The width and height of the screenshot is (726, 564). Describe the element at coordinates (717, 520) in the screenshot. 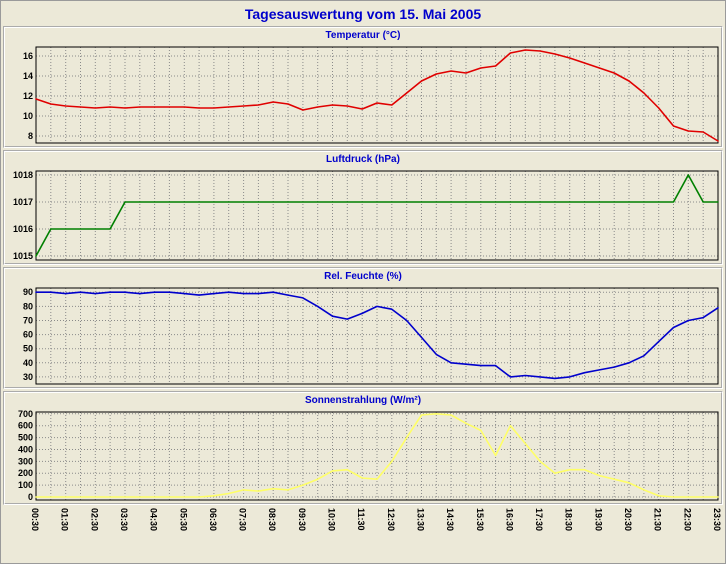

I see `x-axis-label: 23:30` at that location.